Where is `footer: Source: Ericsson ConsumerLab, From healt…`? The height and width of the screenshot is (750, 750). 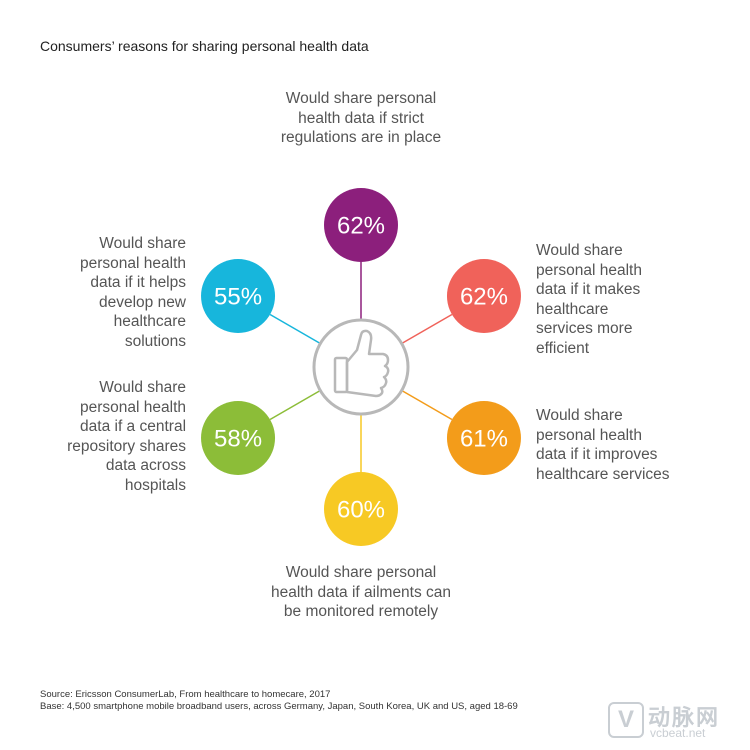 footer: Source: Ericsson ConsumerLab, From healt… is located at coordinates (279, 701).